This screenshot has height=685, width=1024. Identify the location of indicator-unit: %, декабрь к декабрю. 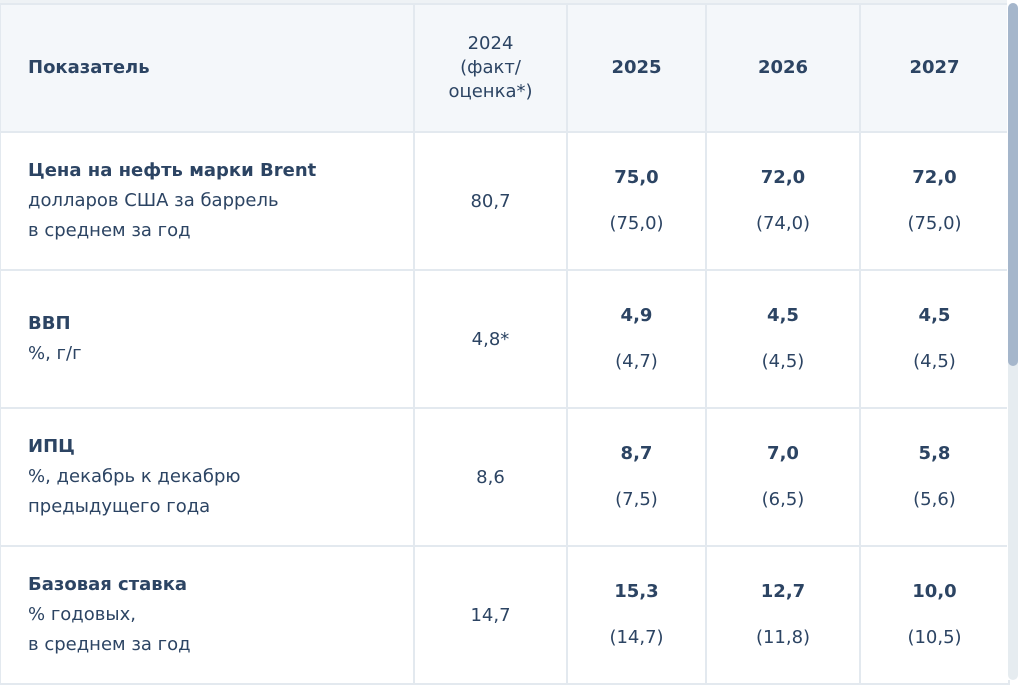
(134, 476).